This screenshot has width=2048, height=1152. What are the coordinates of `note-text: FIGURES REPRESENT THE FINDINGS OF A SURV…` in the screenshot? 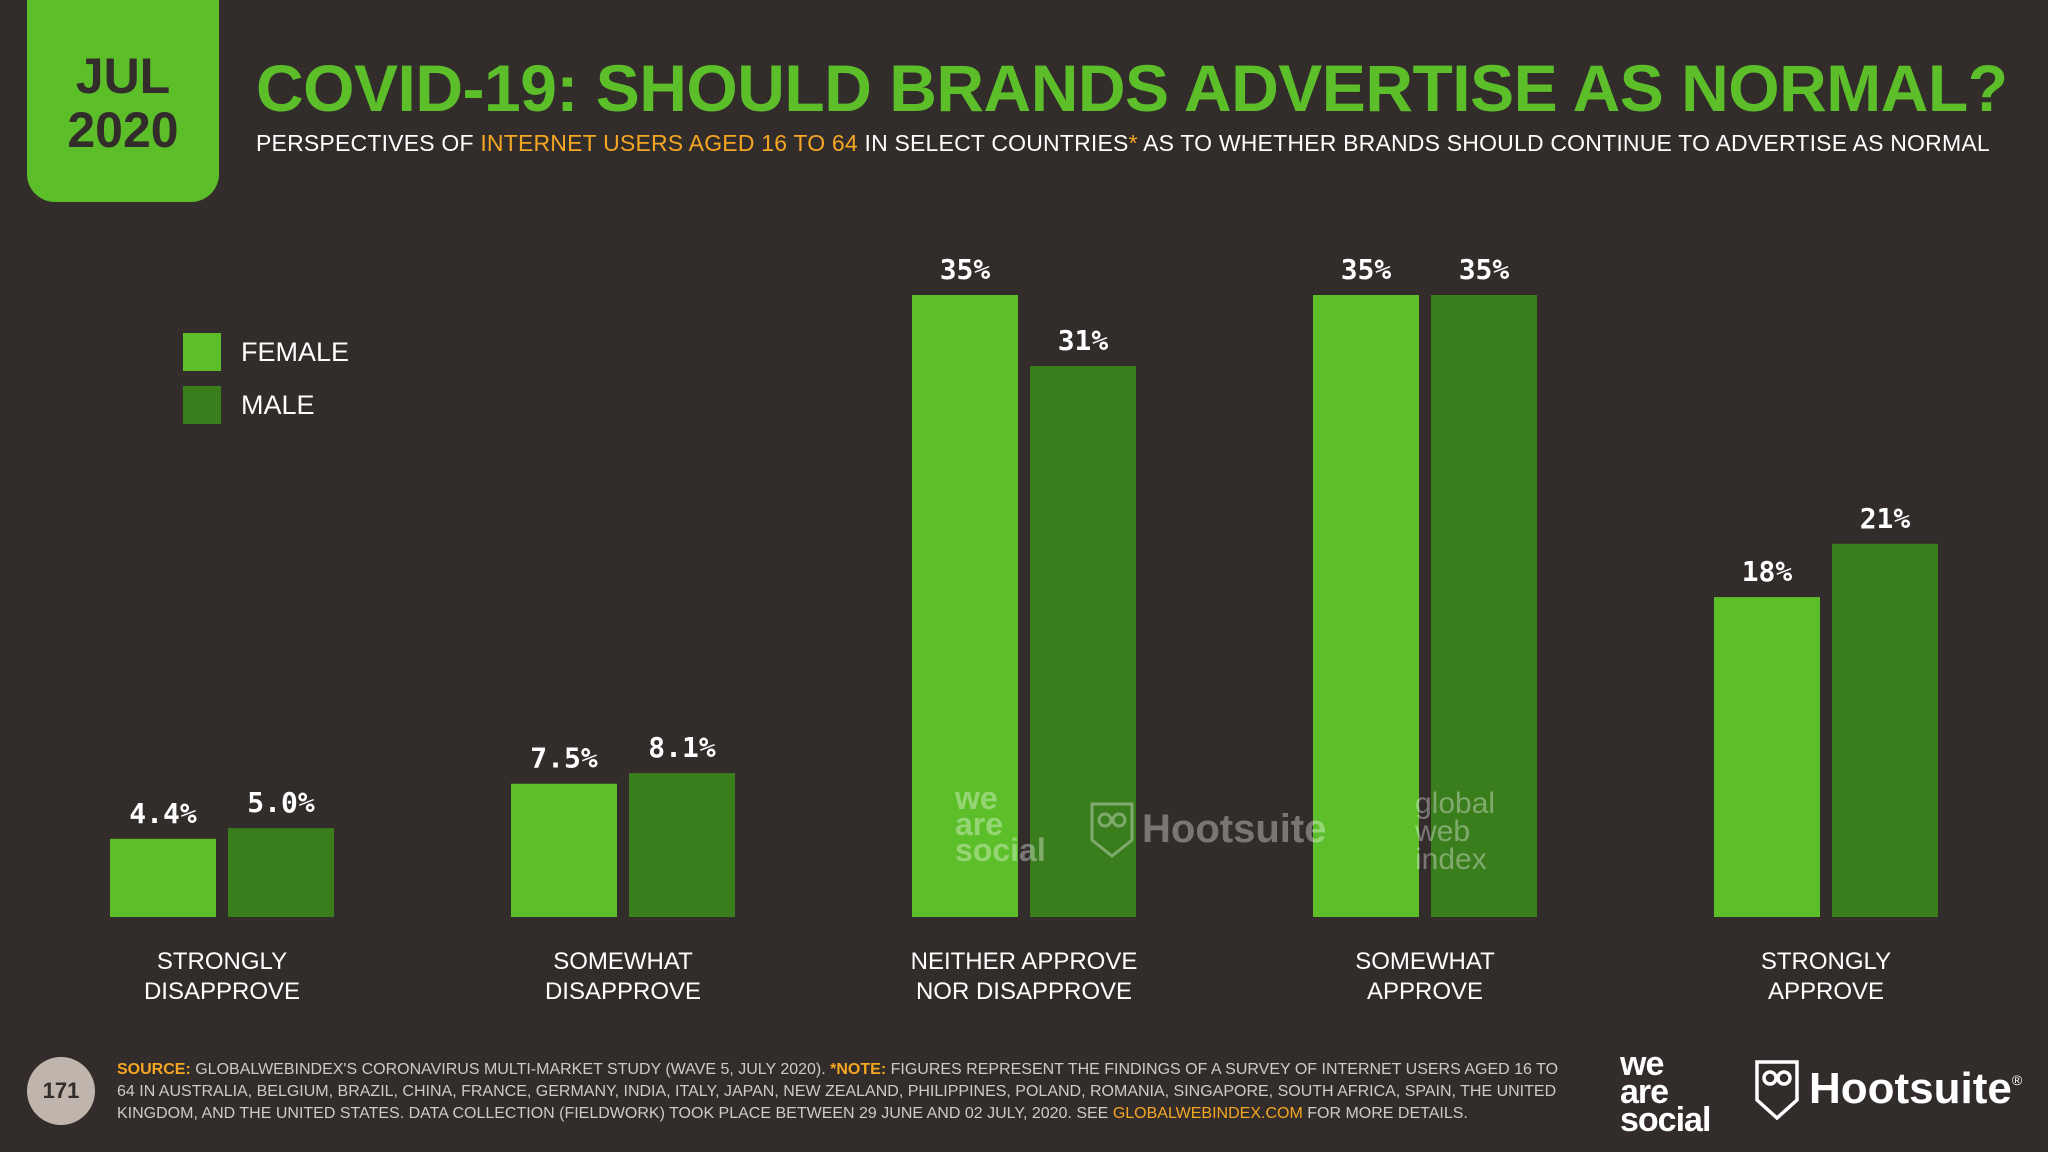 It's located at (838, 1091).